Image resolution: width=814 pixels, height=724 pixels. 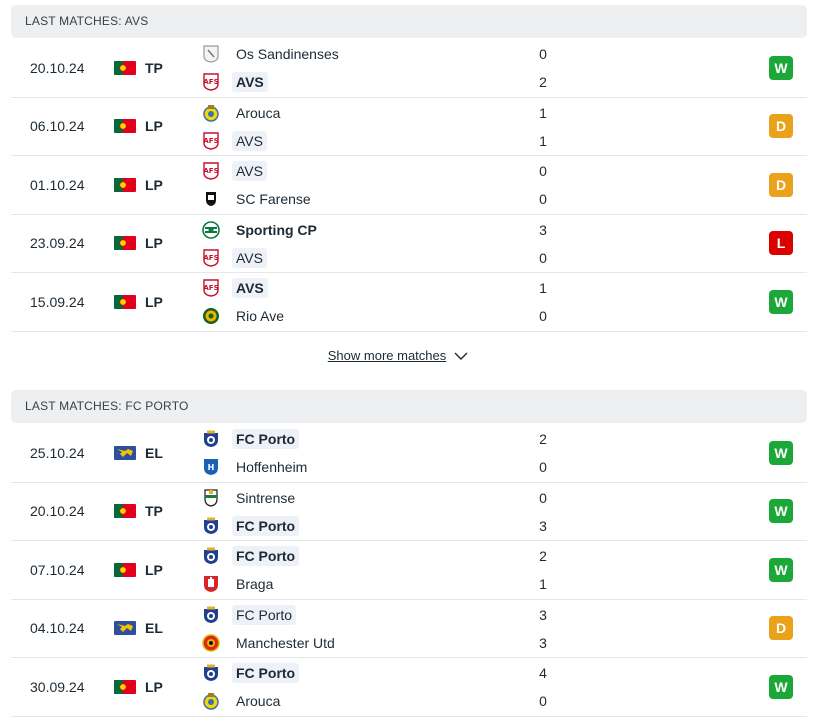 I want to click on home-team-name: Sintrense, so click(x=266, y=497).